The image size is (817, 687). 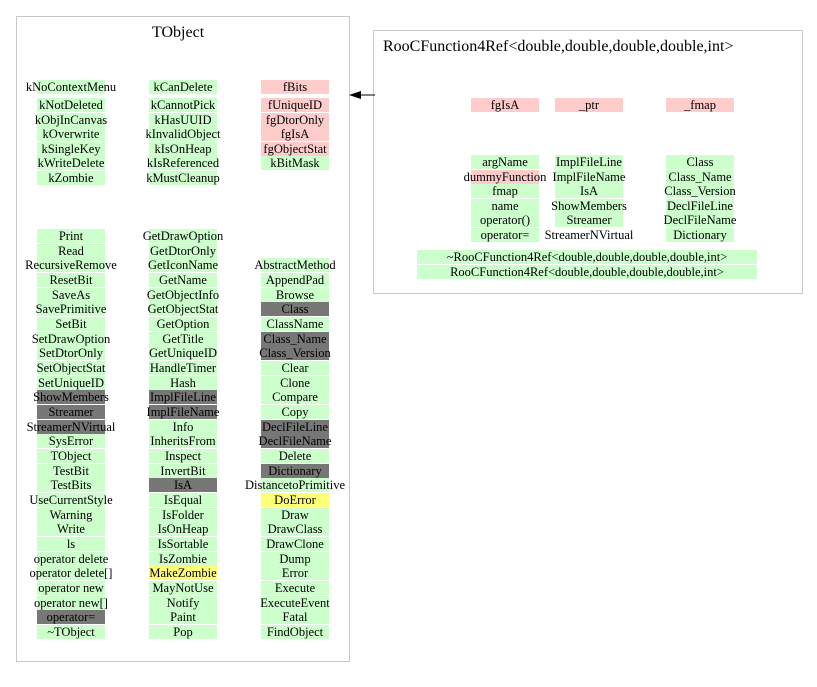 What do you see at coordinates (183, 573) in the screenshot?
I see `method: MakeZombie` at bounding box center [183, 573].